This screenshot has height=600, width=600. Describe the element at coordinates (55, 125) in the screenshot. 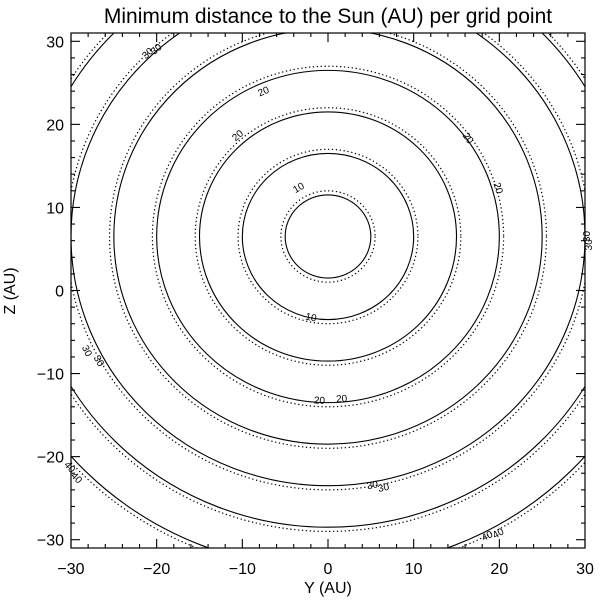

I see `y-tick-label: 20` at that location.